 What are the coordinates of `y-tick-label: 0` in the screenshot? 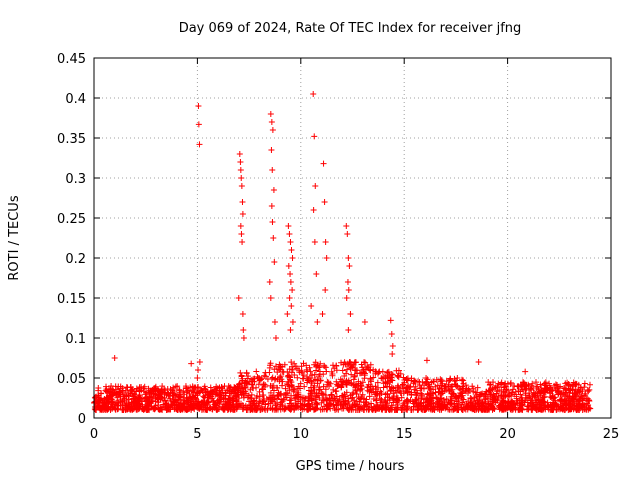 It's located at (82, 419).